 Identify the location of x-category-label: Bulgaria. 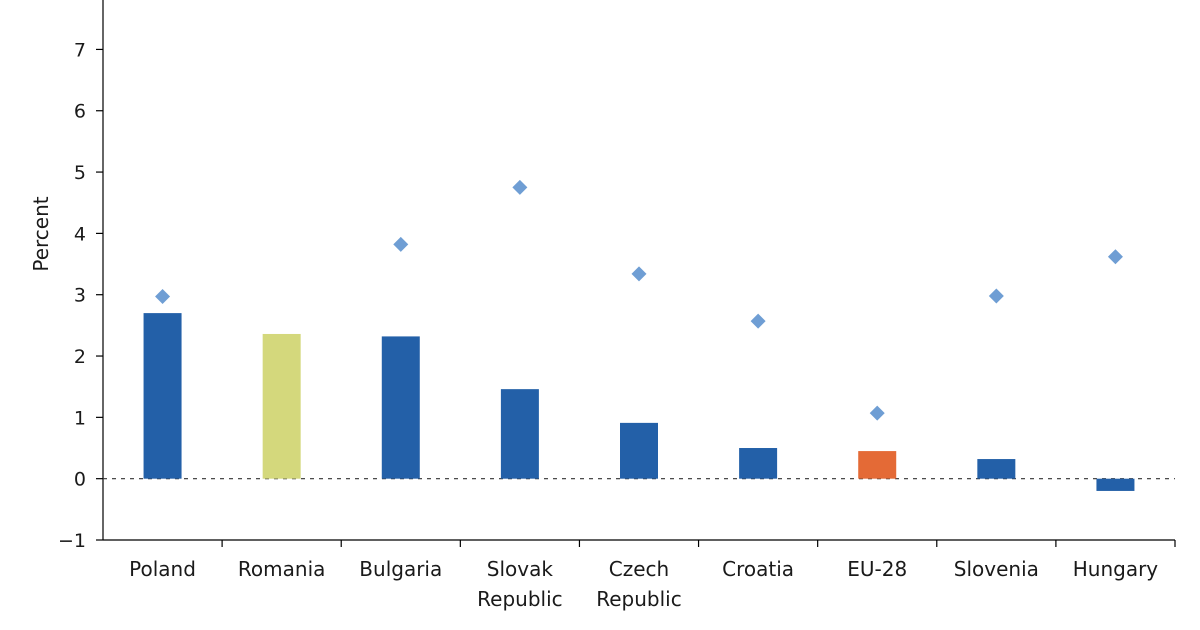
(400, 569).